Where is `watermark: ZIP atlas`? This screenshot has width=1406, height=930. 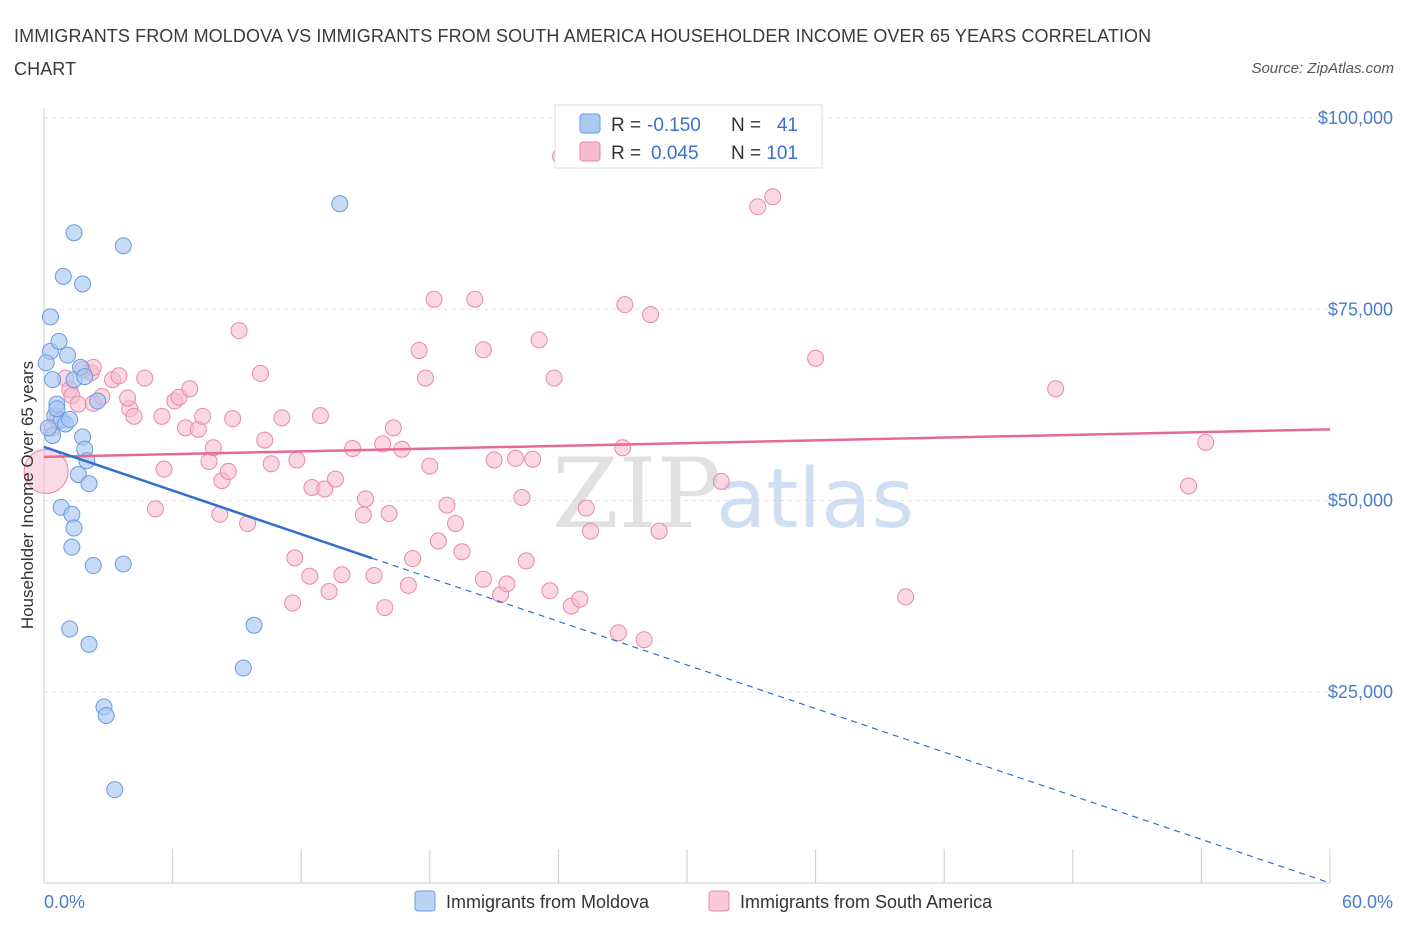 watermark: ZIP atlas is located at coordinates (733, 494).